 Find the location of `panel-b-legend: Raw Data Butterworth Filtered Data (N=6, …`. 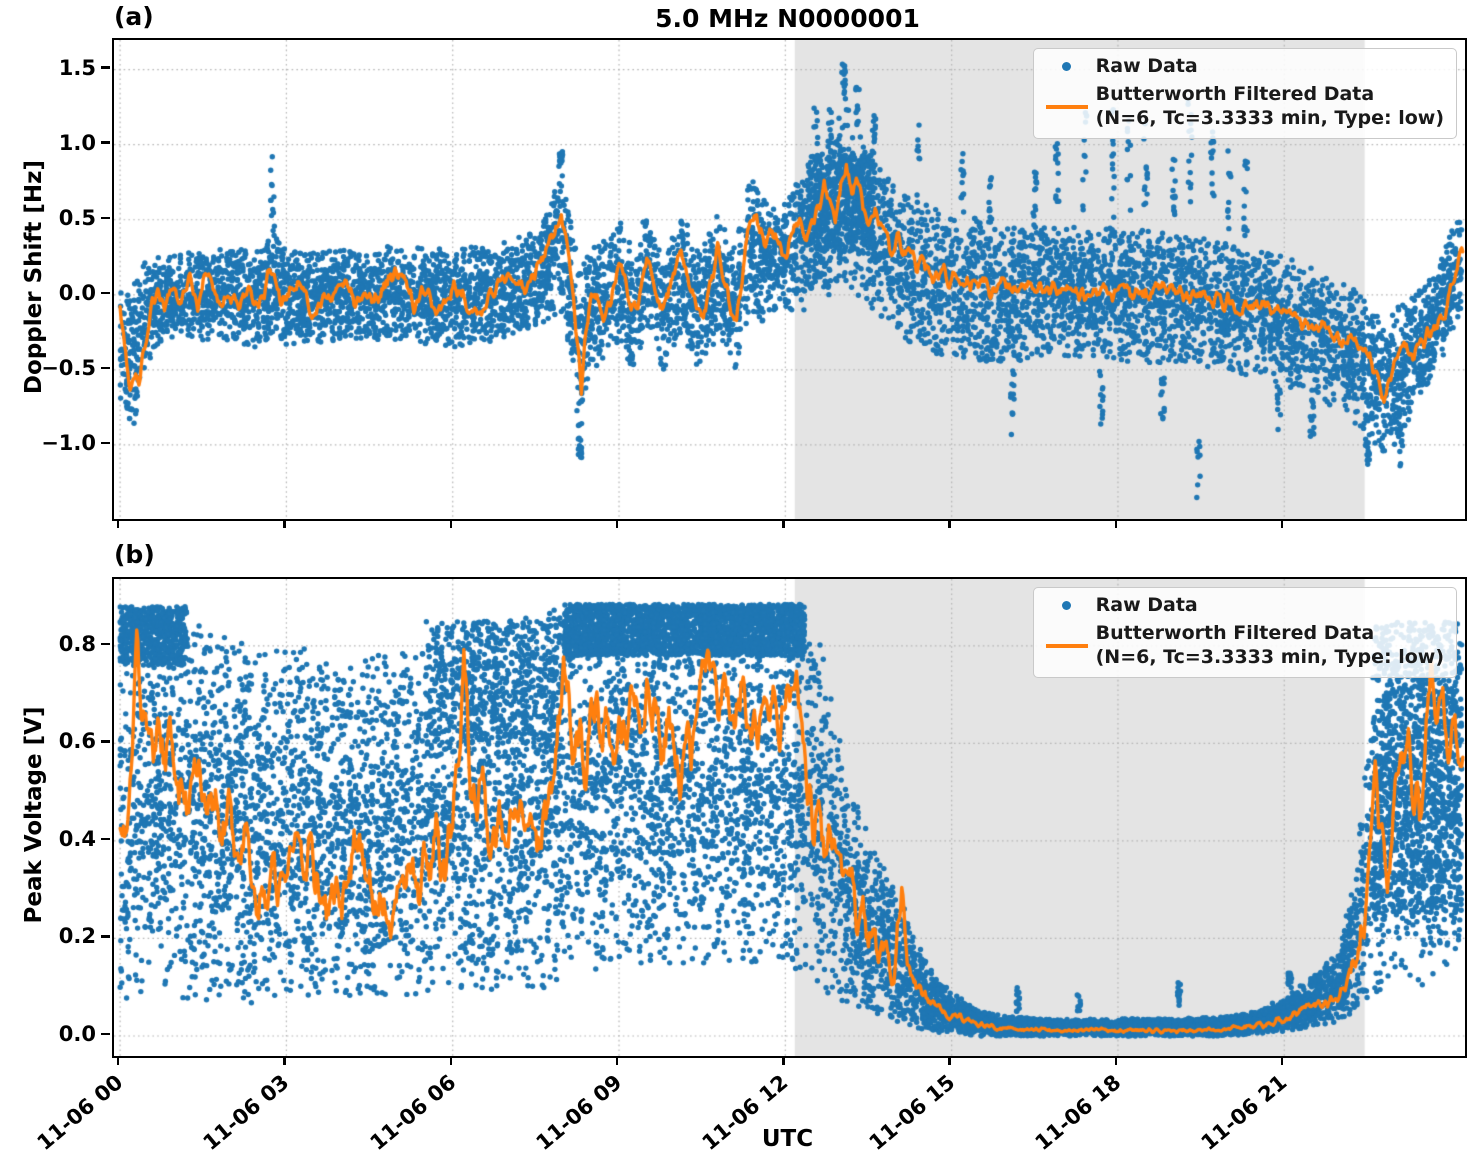

panel-b-legend: Raw Data Butterworth Filtered Data (N=6, … is located at coordinates (1244, 633).